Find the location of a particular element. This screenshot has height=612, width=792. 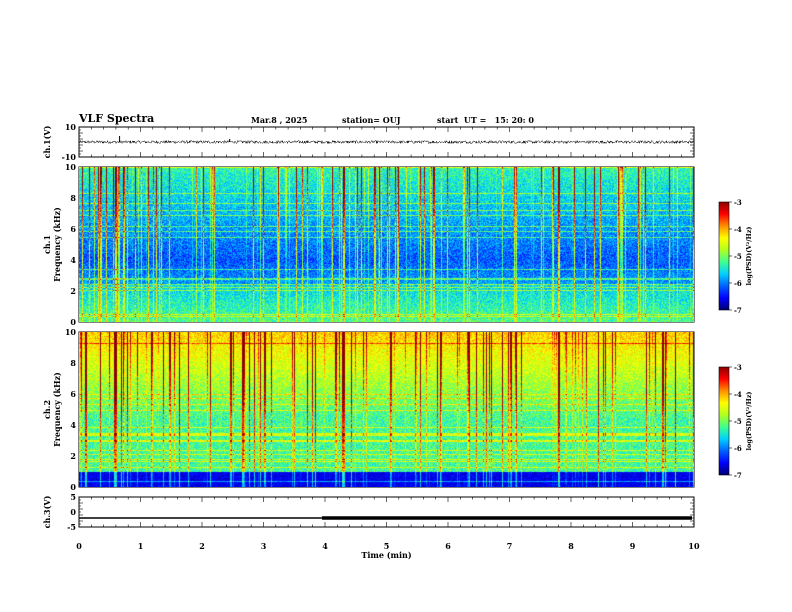

x-tick-label: 9 is located at coordinates (633, 546).